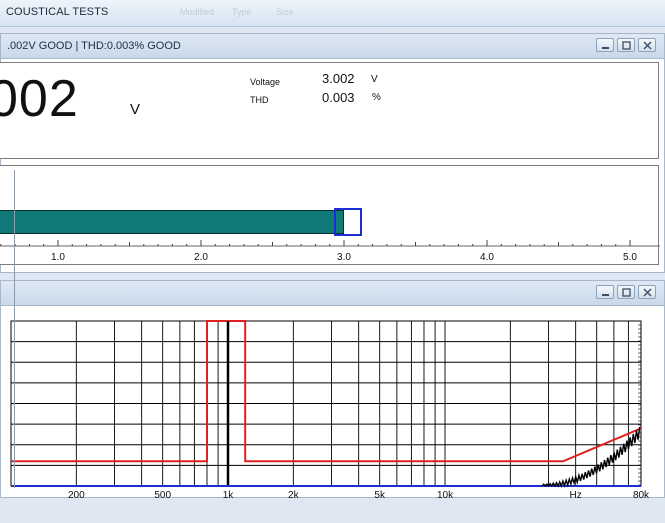 Image resolution: width=665 pixels, height=523 pixels. What do you see at coordinates (380, 494) in the screenshot?
I see `x-tick-label: 5k` at bounding box center [380, 494].